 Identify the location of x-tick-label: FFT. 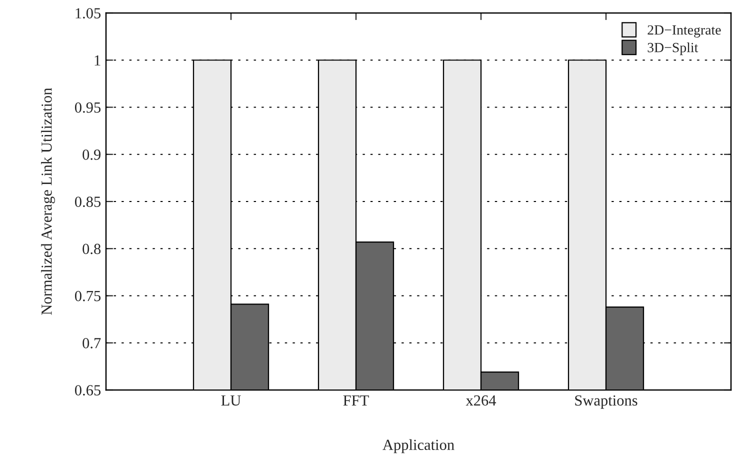
(356, 400).